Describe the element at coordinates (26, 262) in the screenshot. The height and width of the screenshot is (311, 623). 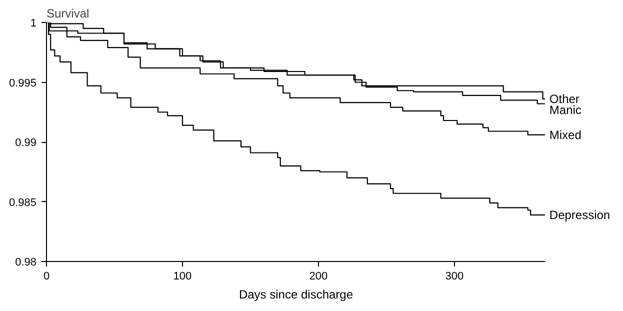
I see `y-tick-label: 0.98` at that location.